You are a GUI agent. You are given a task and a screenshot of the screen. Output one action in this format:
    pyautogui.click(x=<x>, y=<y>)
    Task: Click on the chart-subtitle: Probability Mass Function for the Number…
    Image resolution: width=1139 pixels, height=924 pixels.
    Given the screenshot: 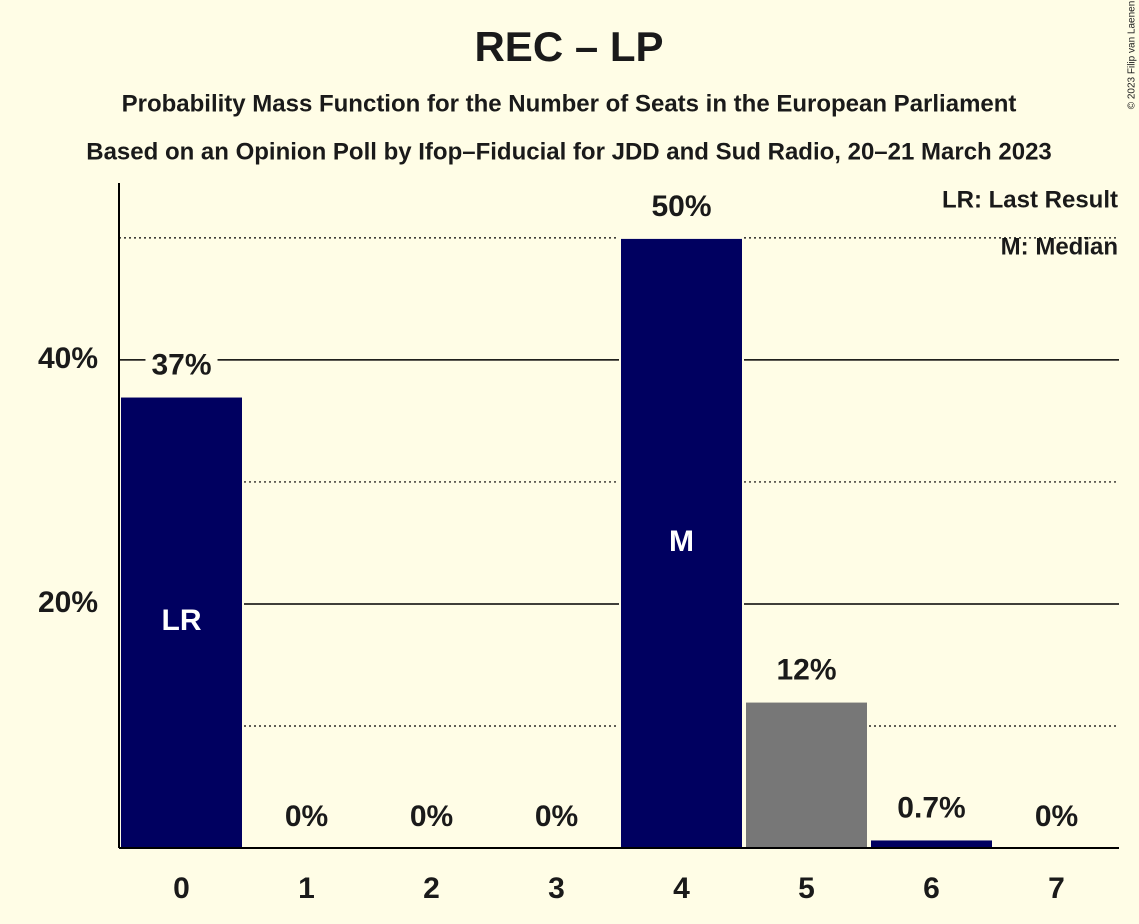 What is the action you would take?
    pyautogui.click(x=569, y=103)
    